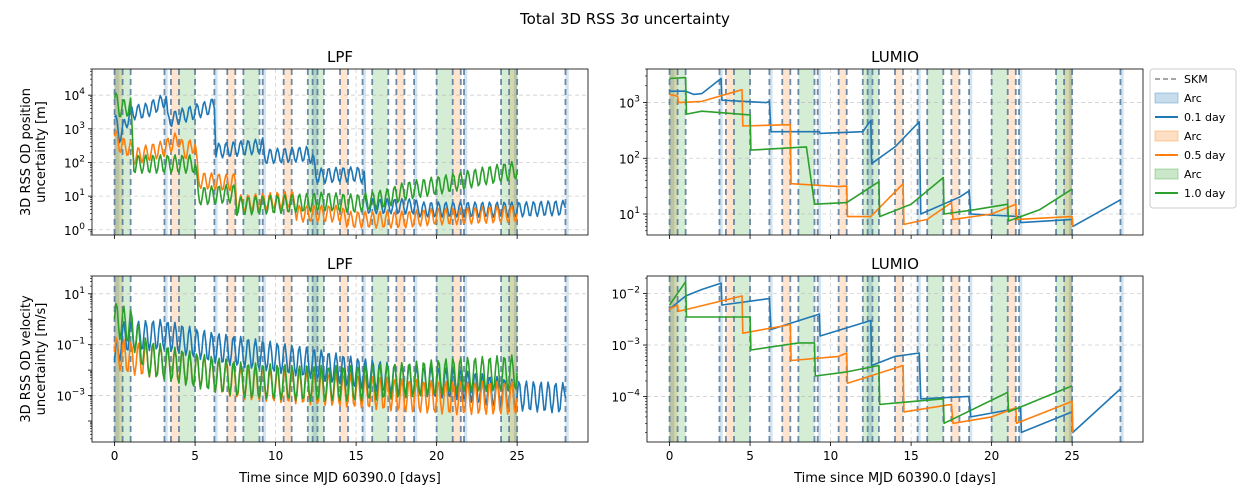  I want to click on legend-frame, so click(1193, 138).